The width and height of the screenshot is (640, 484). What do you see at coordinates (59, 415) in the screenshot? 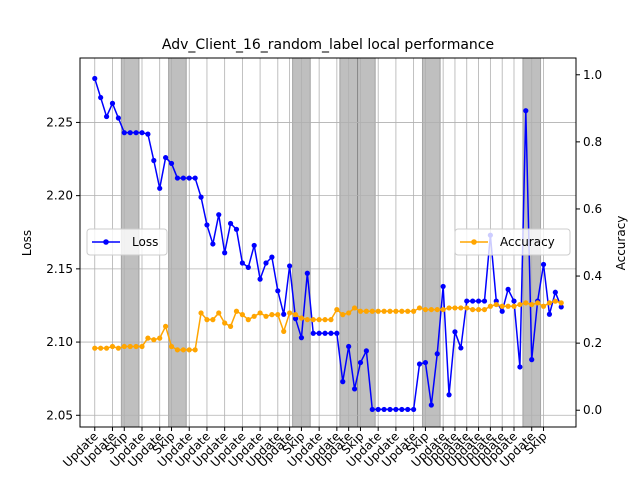
I see `y-tick-label-0: 2.05` at bounding box center [59, 415].